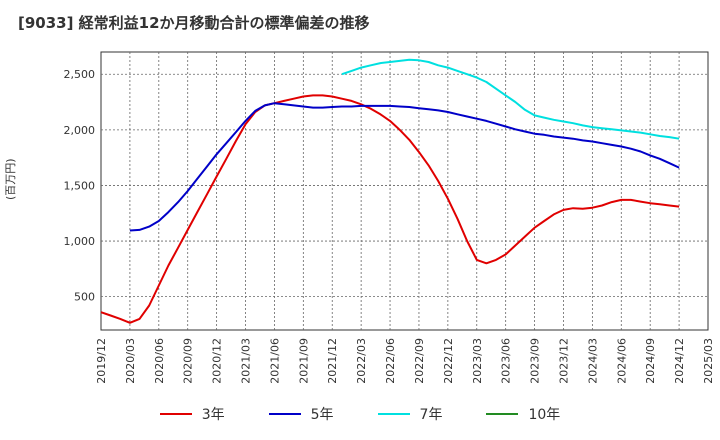 The height and width of the screenshot is (440, 720). I want to click on x-tick-label: 2022/03, so click(361, 361).